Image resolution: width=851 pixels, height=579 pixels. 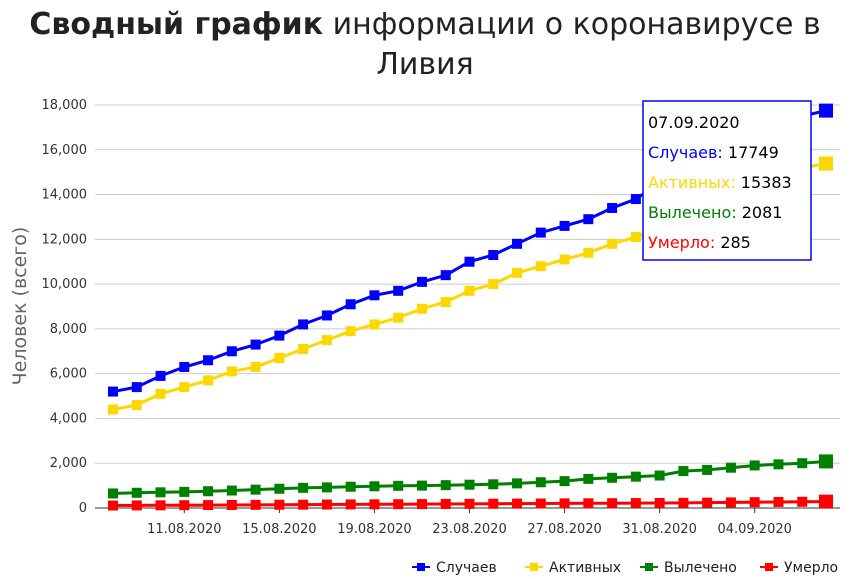 What do you see at coordinates (65, 150) in the screenshot?
I see `y-tick-label: 16,000` at bounding box center [65, 150].